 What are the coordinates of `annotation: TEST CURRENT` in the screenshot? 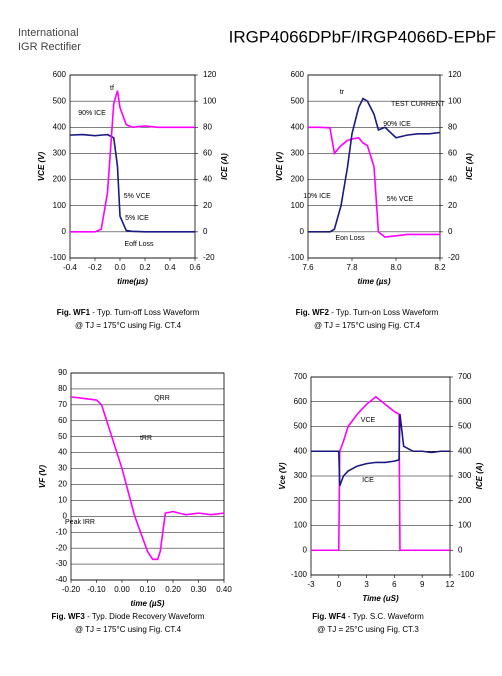 It's located at (418, 104).